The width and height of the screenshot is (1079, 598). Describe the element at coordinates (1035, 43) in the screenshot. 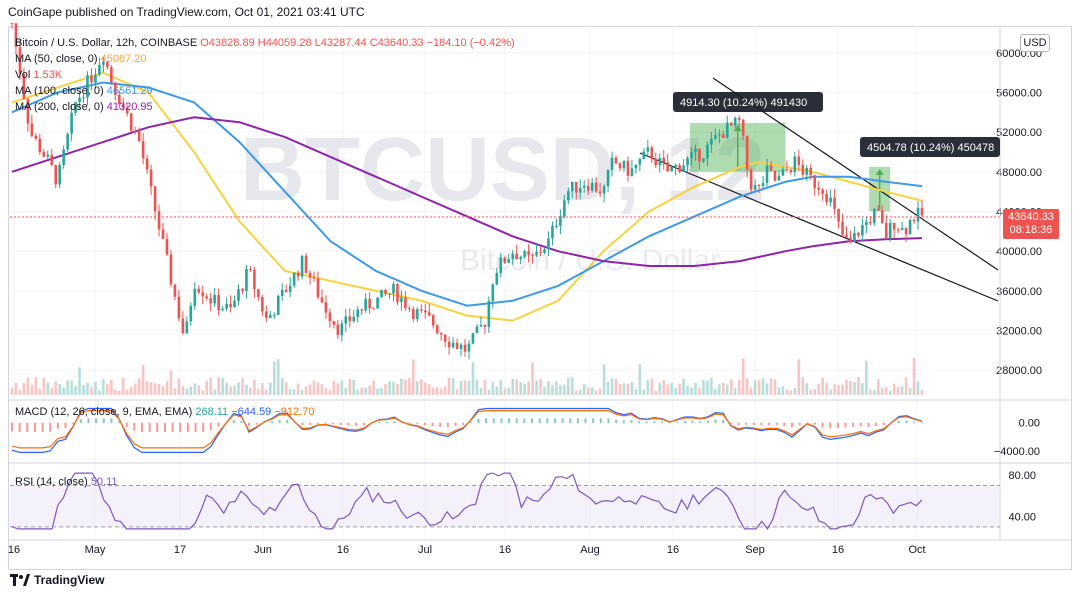

I see `currency-button: USD` at that location.